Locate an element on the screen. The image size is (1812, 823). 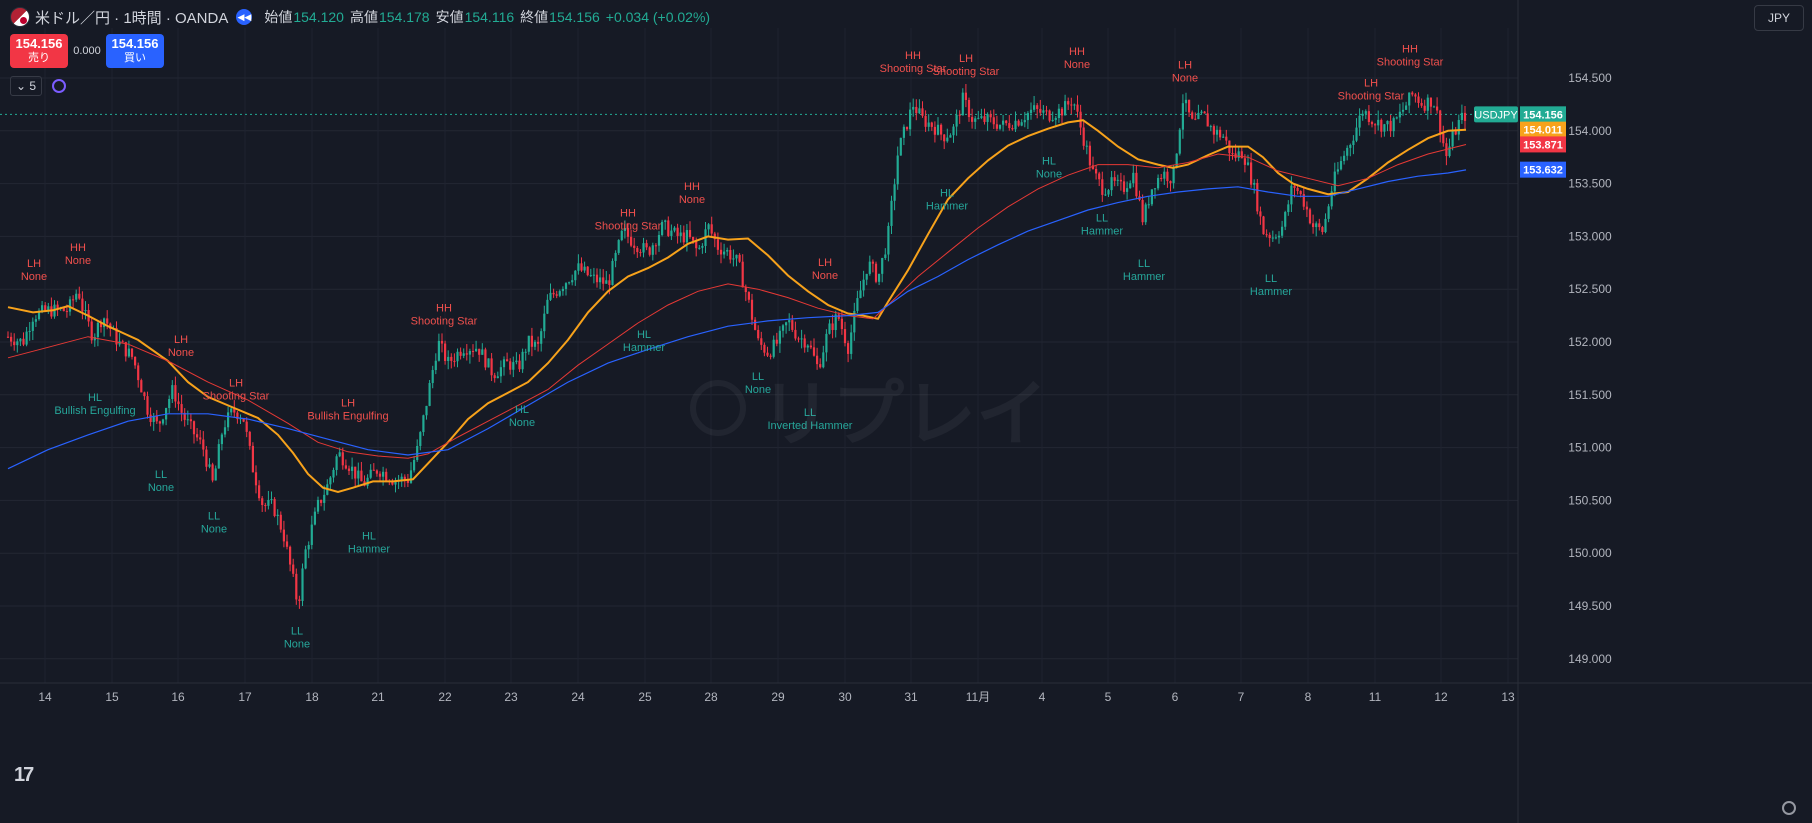
replay-indicator-icon: ◀◀ is located at coordinates (244, 17).